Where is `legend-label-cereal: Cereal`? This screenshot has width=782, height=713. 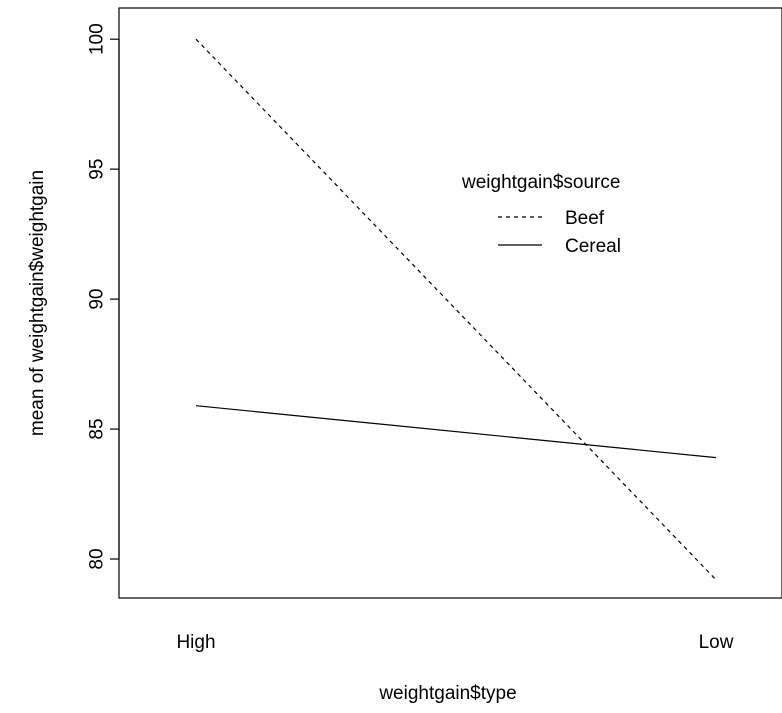
legend-label-cereal: Cereal is located at coordinates (593, 246).